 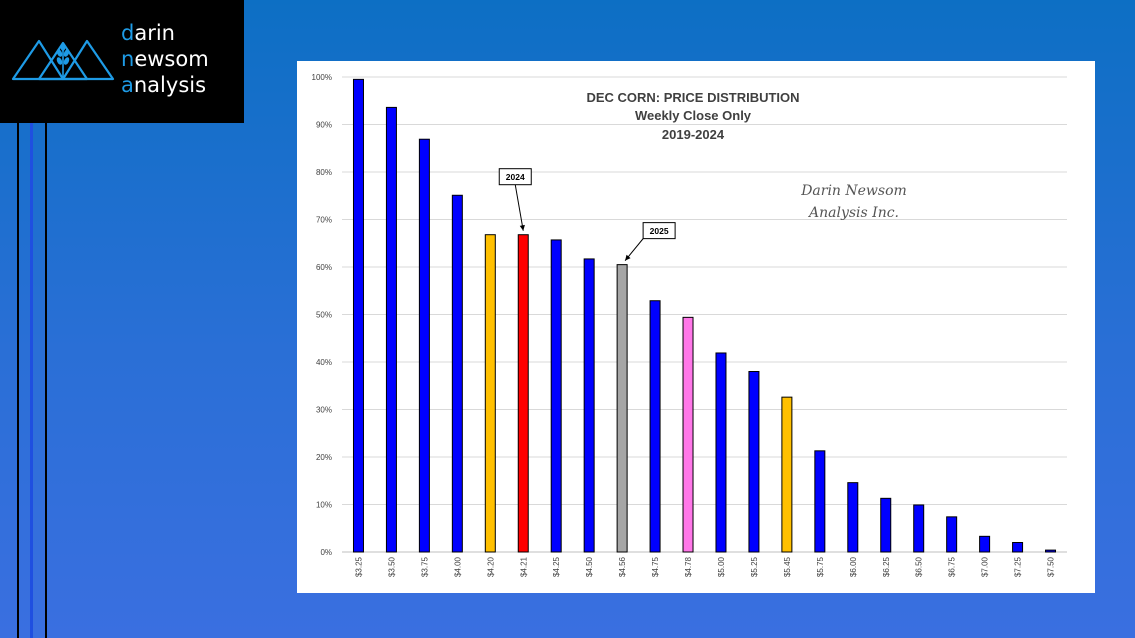 I want to click on x-tick-label: $7.50, so click(x=1051, y=566).